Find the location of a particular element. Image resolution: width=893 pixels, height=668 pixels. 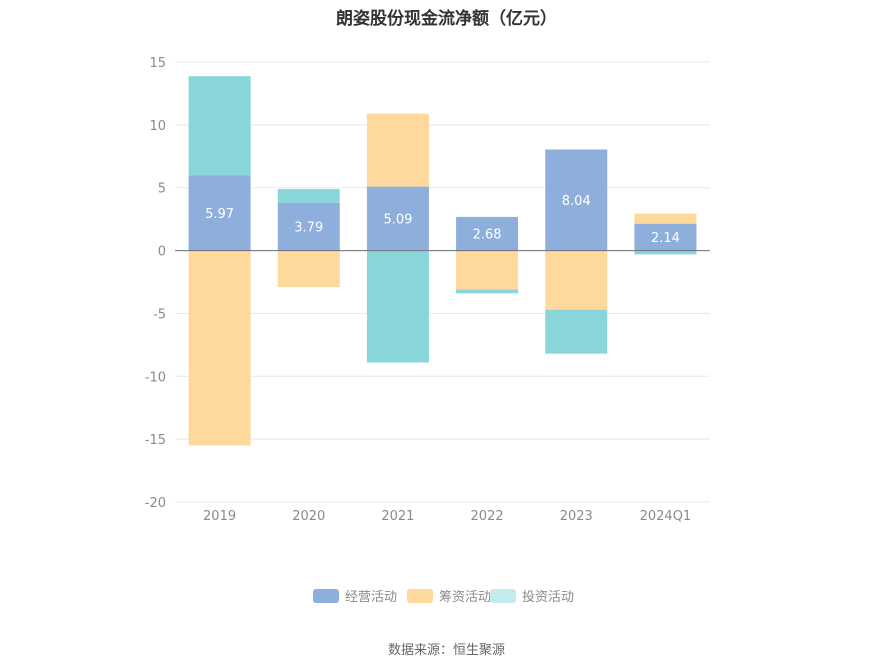

bar-投资活动-2019 is located at coordinates (219, 126).